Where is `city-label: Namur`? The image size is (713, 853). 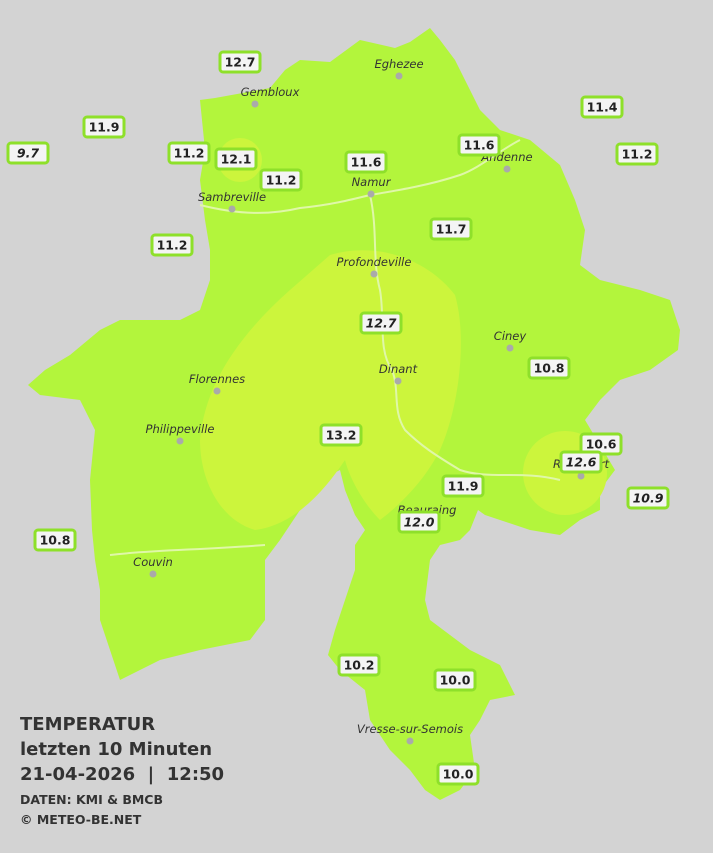
city-label: Namur is located at coordinates (372, 182).